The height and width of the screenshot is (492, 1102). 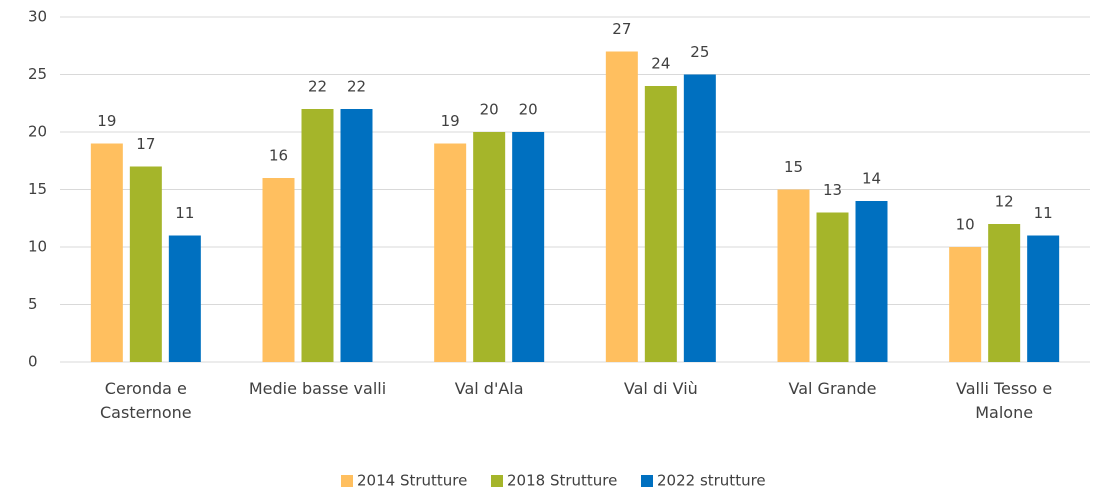 I want to click on data-label: 27, so click(x=621, y=29).